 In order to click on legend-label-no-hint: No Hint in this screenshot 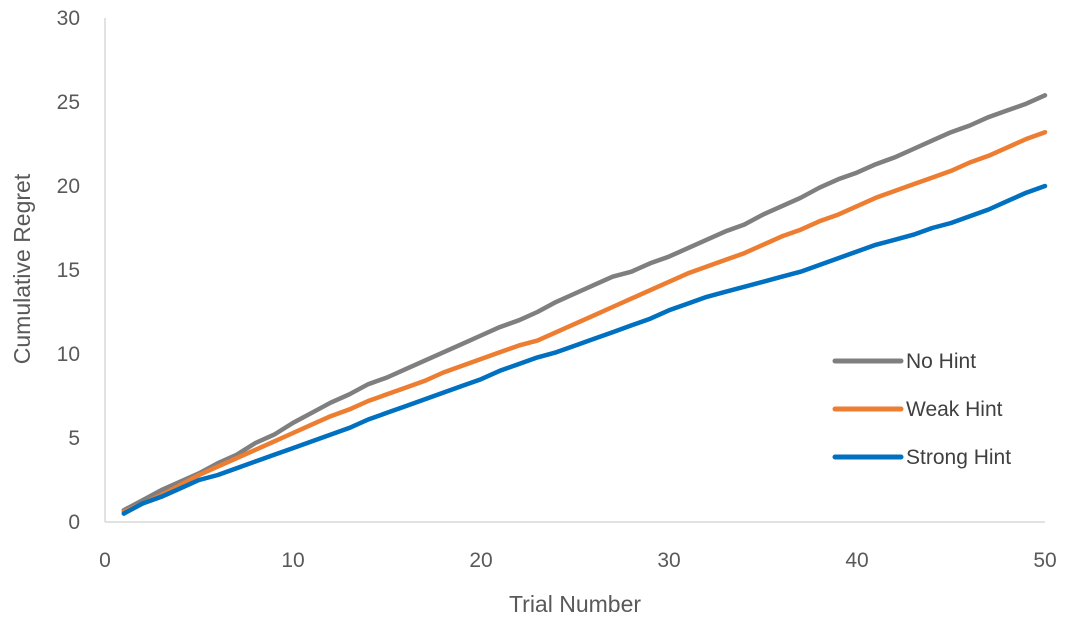, I will do `click(941, 361)`.